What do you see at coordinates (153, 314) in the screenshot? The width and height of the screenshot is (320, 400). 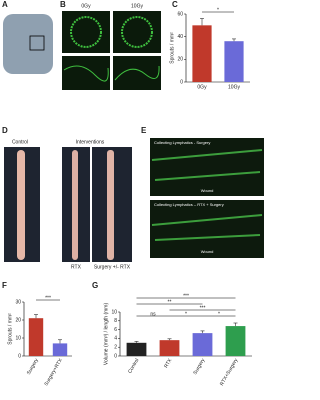 I see `significance-label: ns` at bounding box center [153, 314].